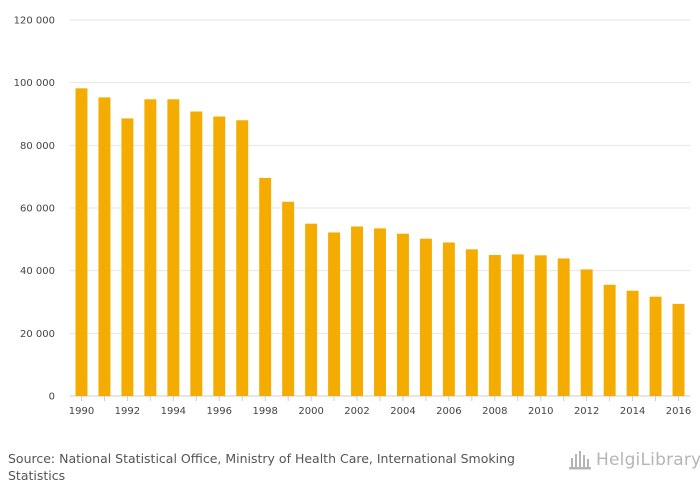 The image size is (700, 500). I want to click on bar-1993, so click(150, 248).